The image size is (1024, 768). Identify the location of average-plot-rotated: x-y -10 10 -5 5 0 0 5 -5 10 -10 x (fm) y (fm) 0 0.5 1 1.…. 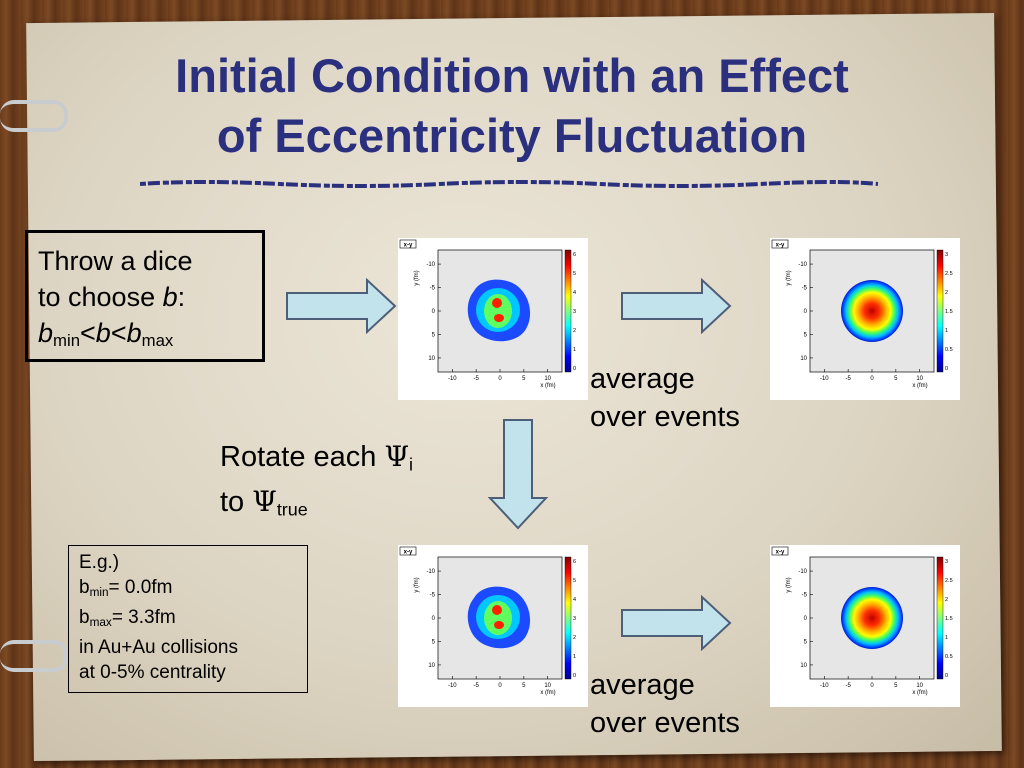
(865, 626).